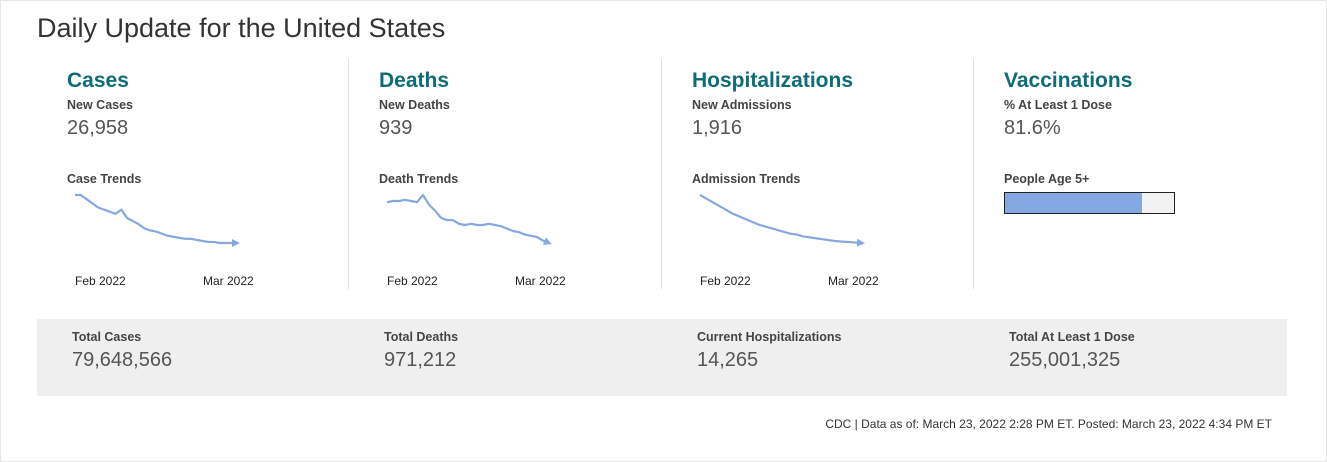 The width and height of the screenshot is (1327, 462). What do you see at coordinates (236, 243) in the screenshot?
I see `case-trend-arrowhead` at bounding box center [236, 243].